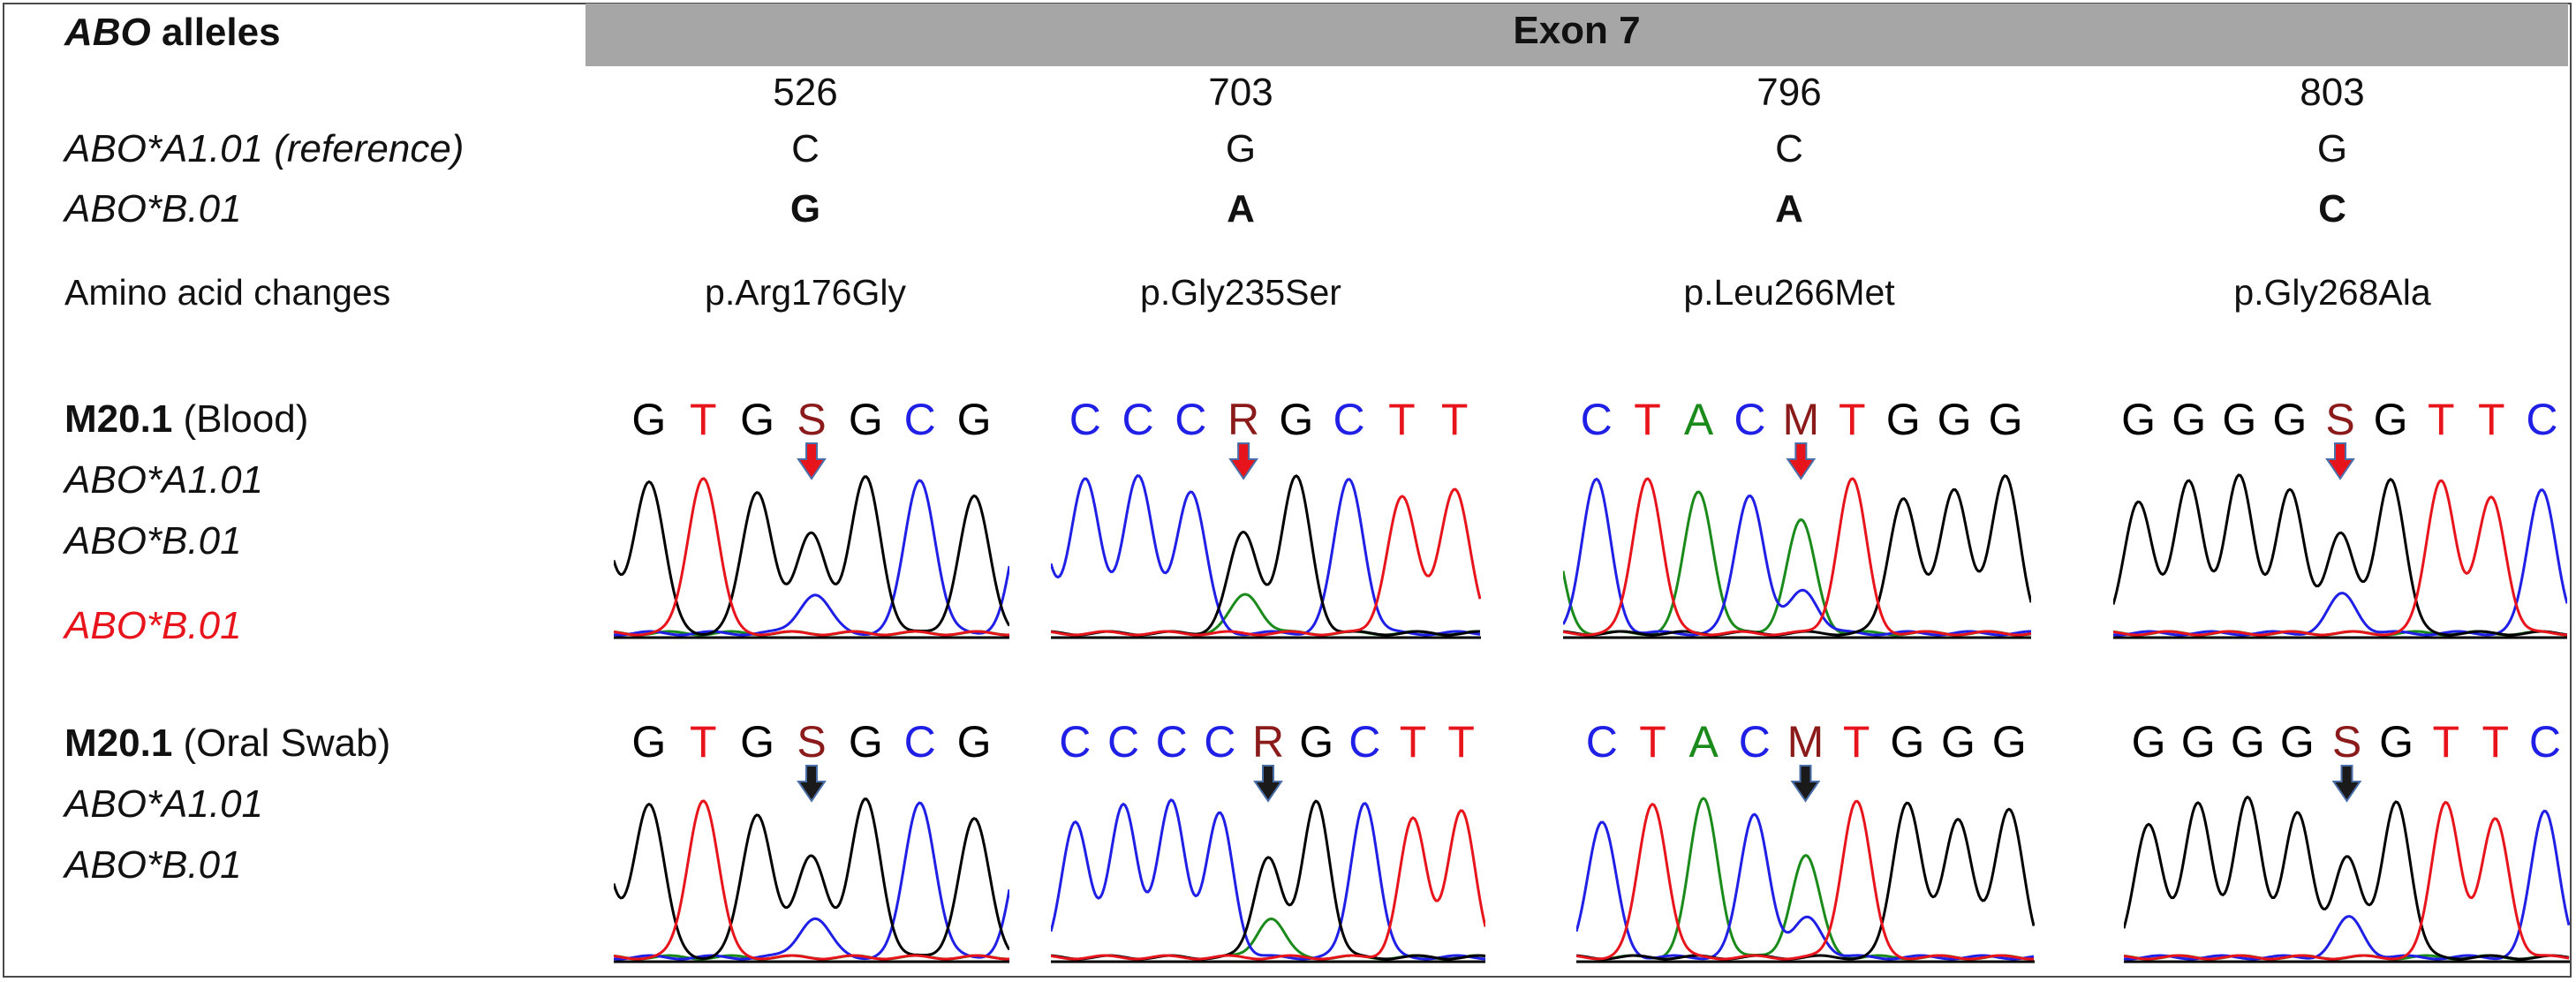  What do you see at coordinates (805, 292) in the screenshot?
I see `amino-acid-change-526: p.Arg176Gly` at bounding box center [805, 292].